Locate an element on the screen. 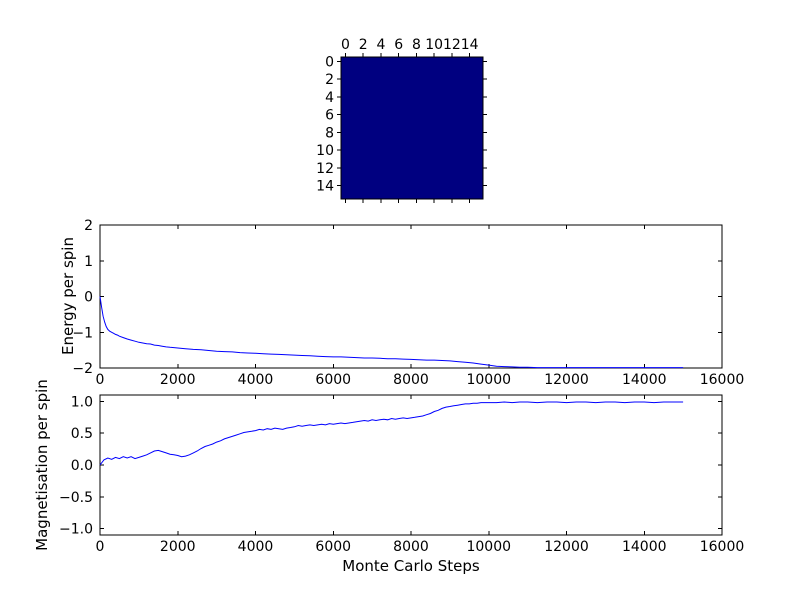 This screenshot has height=597, width=800. magnetisation-axis-ylabel: Magnetisation per spin is located at coordinates (42, 465).